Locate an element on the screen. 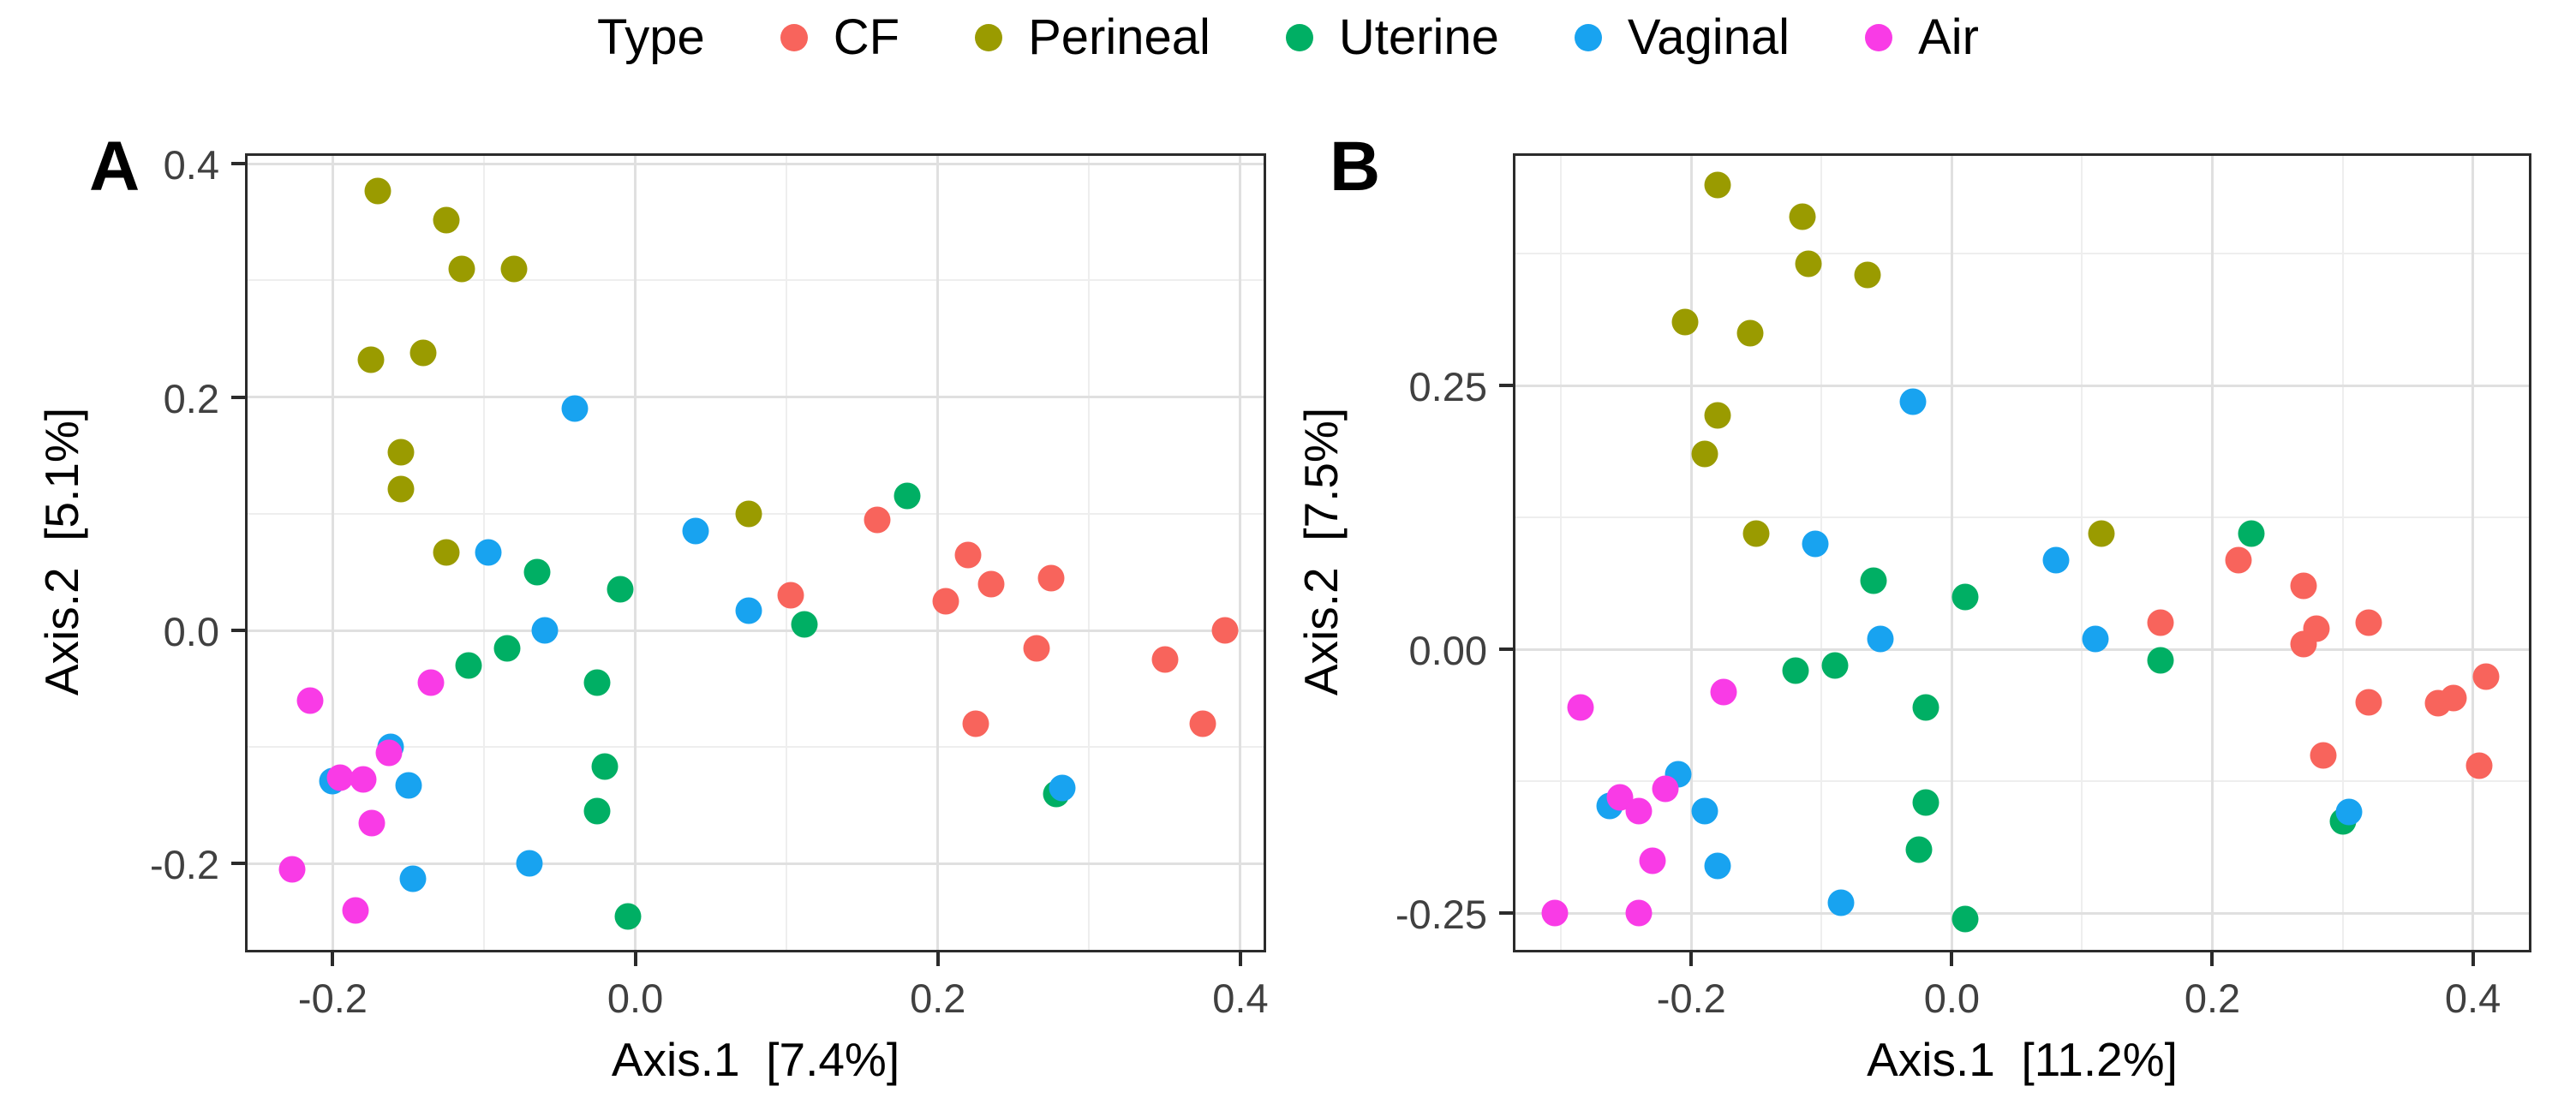  y-tick-label: 0.0 is located at coordinates (191, 632).